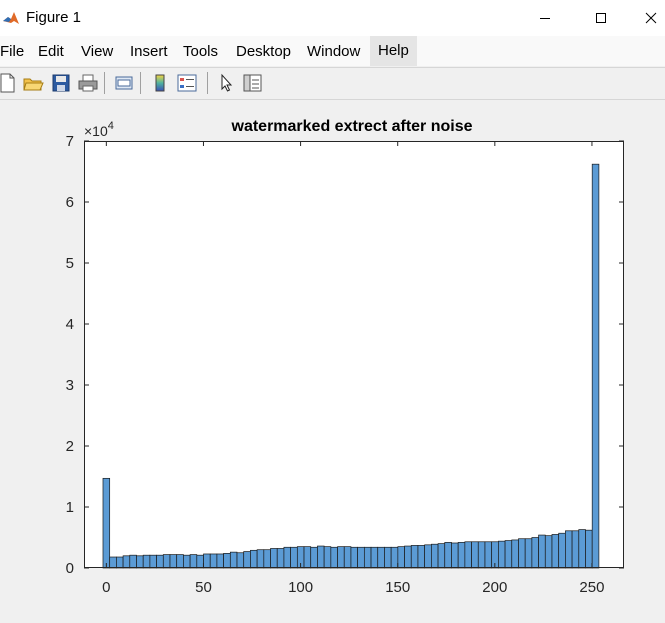  What do you see at coordinates (332, 83) in the screenshot?
I see `figure-toolbar` at bounding box center [332, 83].